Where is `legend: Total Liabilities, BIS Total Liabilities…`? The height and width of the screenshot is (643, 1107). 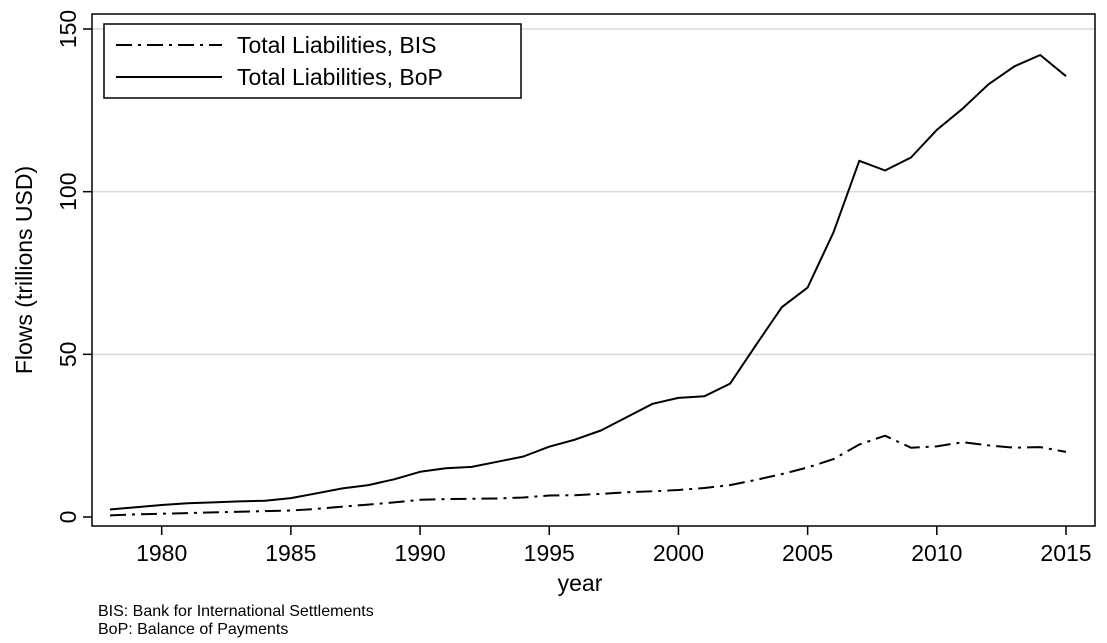
legend: Total Liabilities, BIS Total Liabilities… is located at coordinates (312, 61).